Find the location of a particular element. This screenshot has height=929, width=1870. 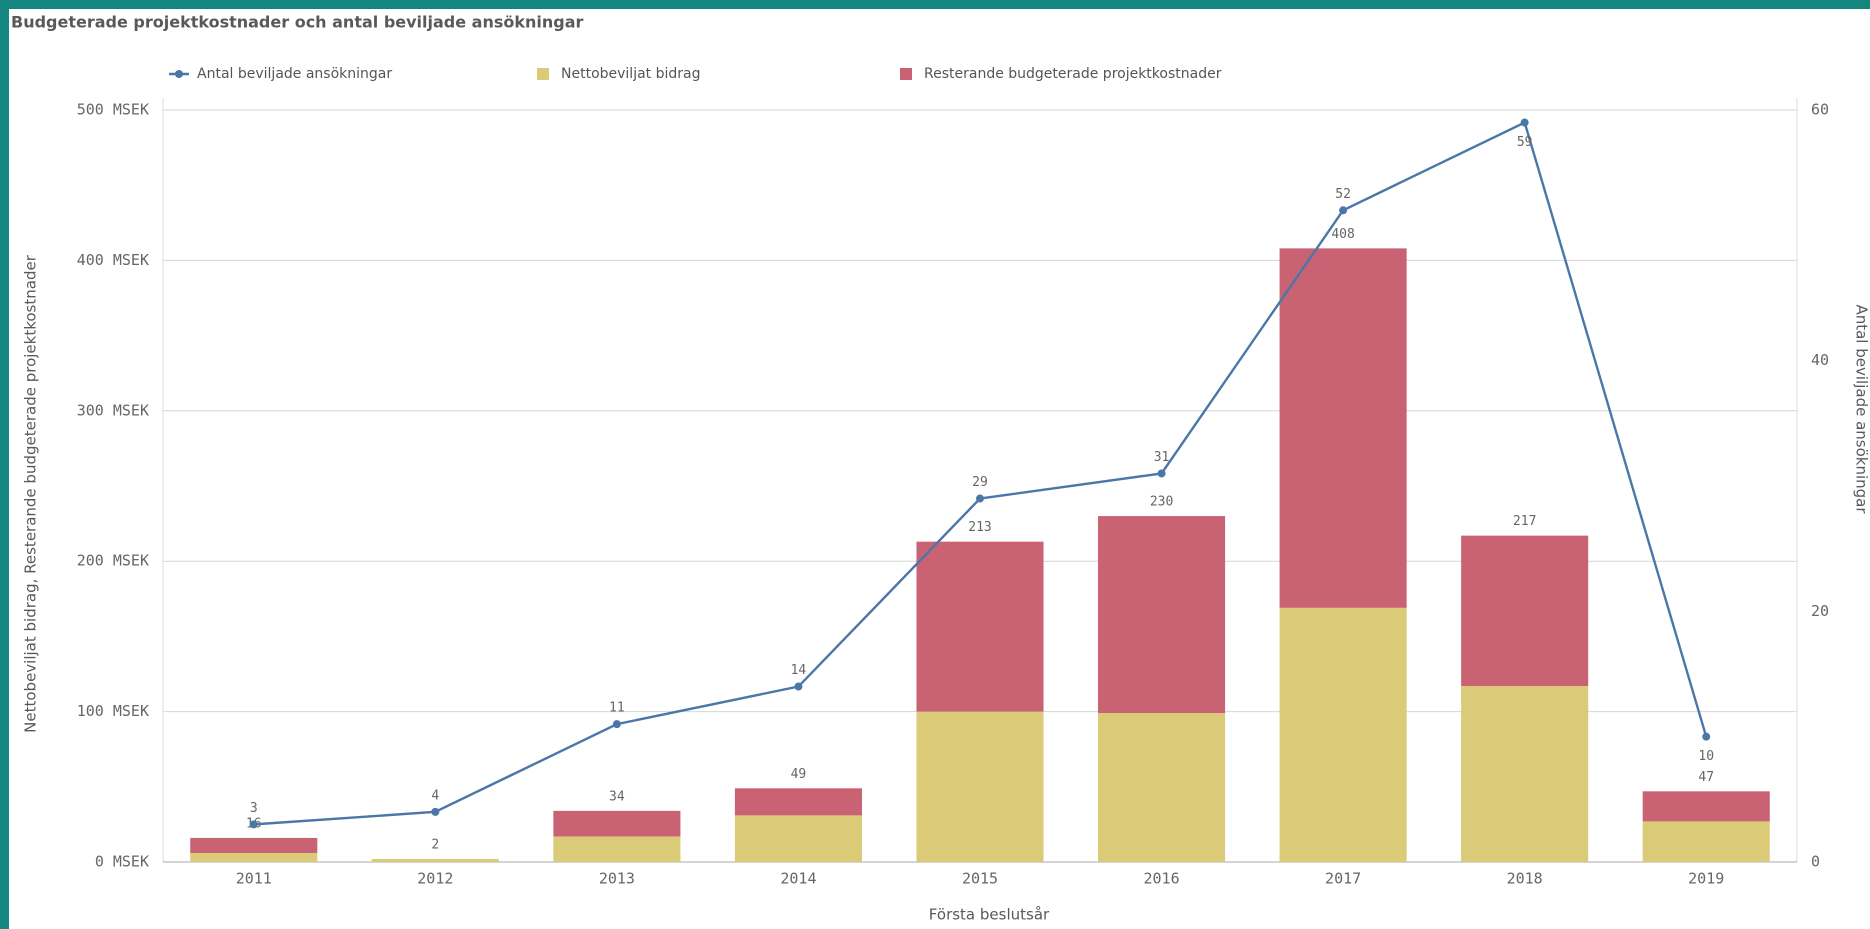

x-tick-label: 2012 is located at coordinates (435, 879).